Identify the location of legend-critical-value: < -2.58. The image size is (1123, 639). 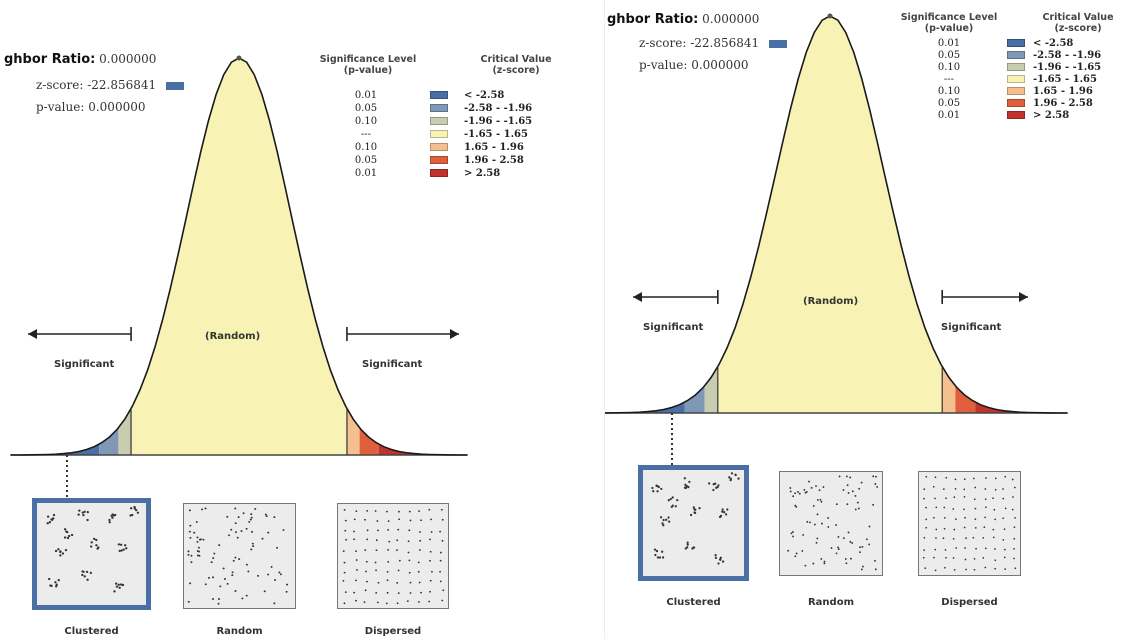
(484, 95).